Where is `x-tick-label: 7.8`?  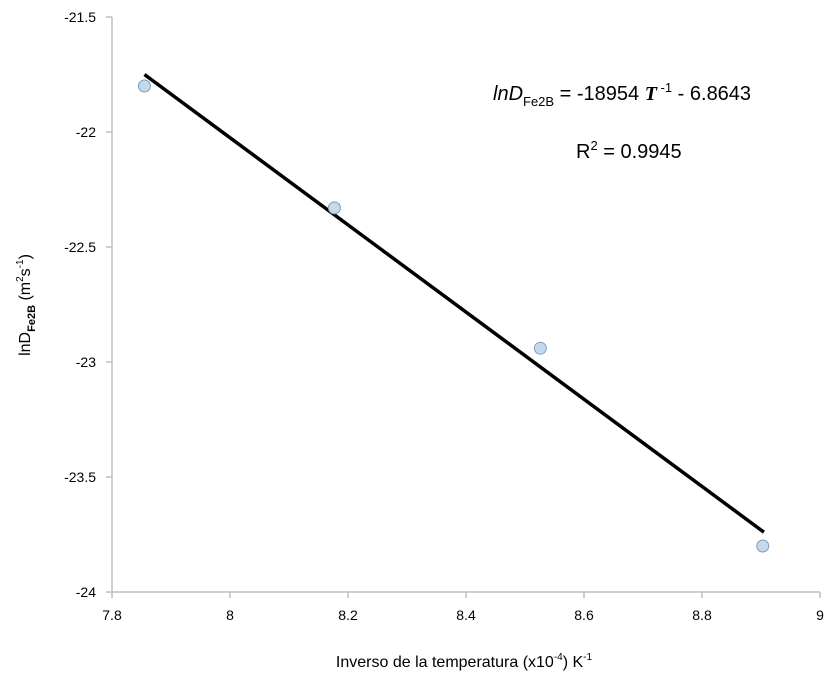 x-tick-label: 7.8 is located at coordinates (112, 615).